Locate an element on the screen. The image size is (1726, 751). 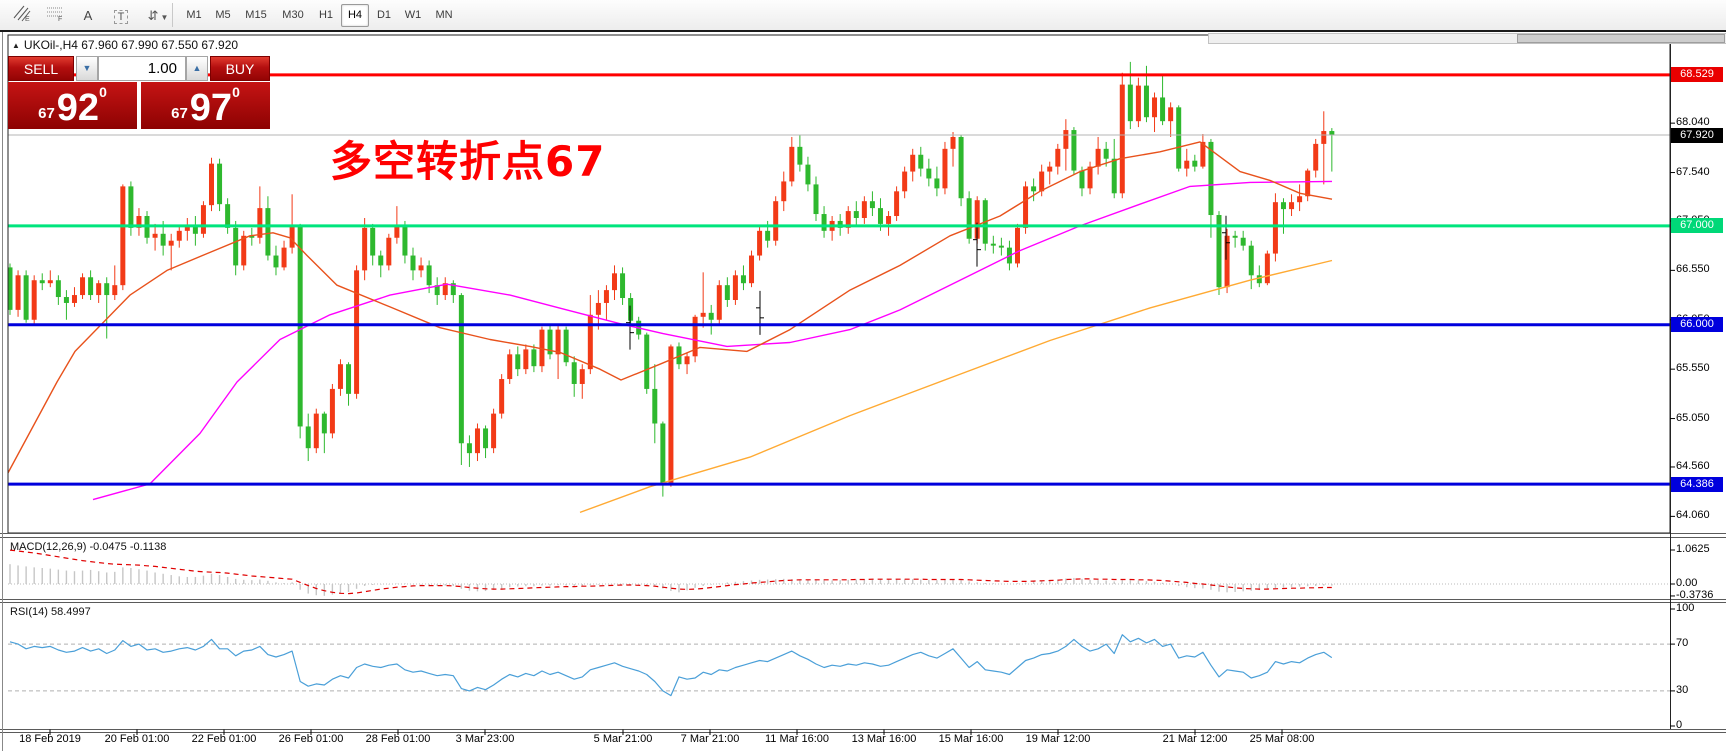
sell-price-button: 67 92 0 is located at coordinates (72, 105).